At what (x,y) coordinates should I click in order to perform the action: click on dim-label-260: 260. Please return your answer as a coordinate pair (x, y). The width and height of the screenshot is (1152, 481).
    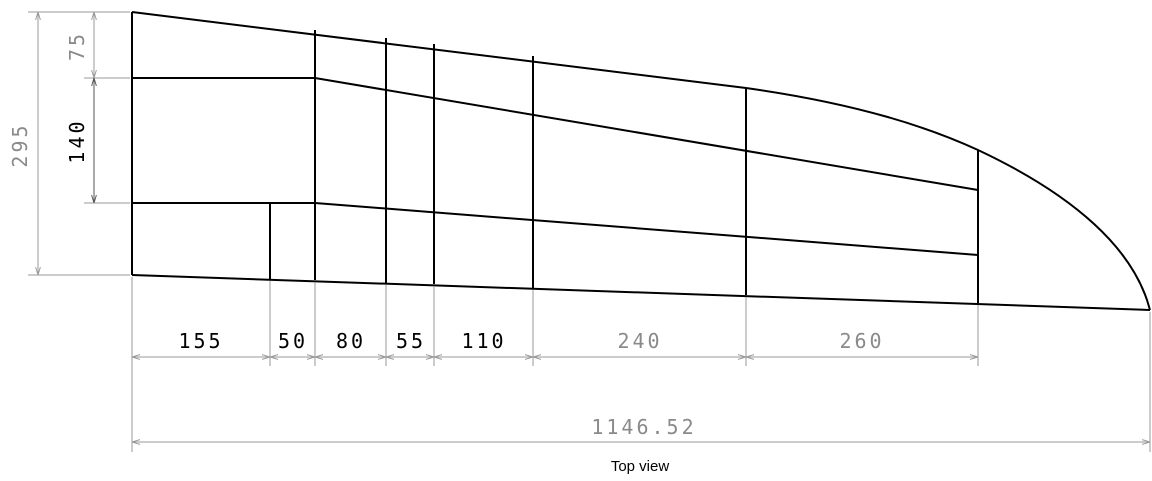
    Looking at the image, I should click on (861, 341).